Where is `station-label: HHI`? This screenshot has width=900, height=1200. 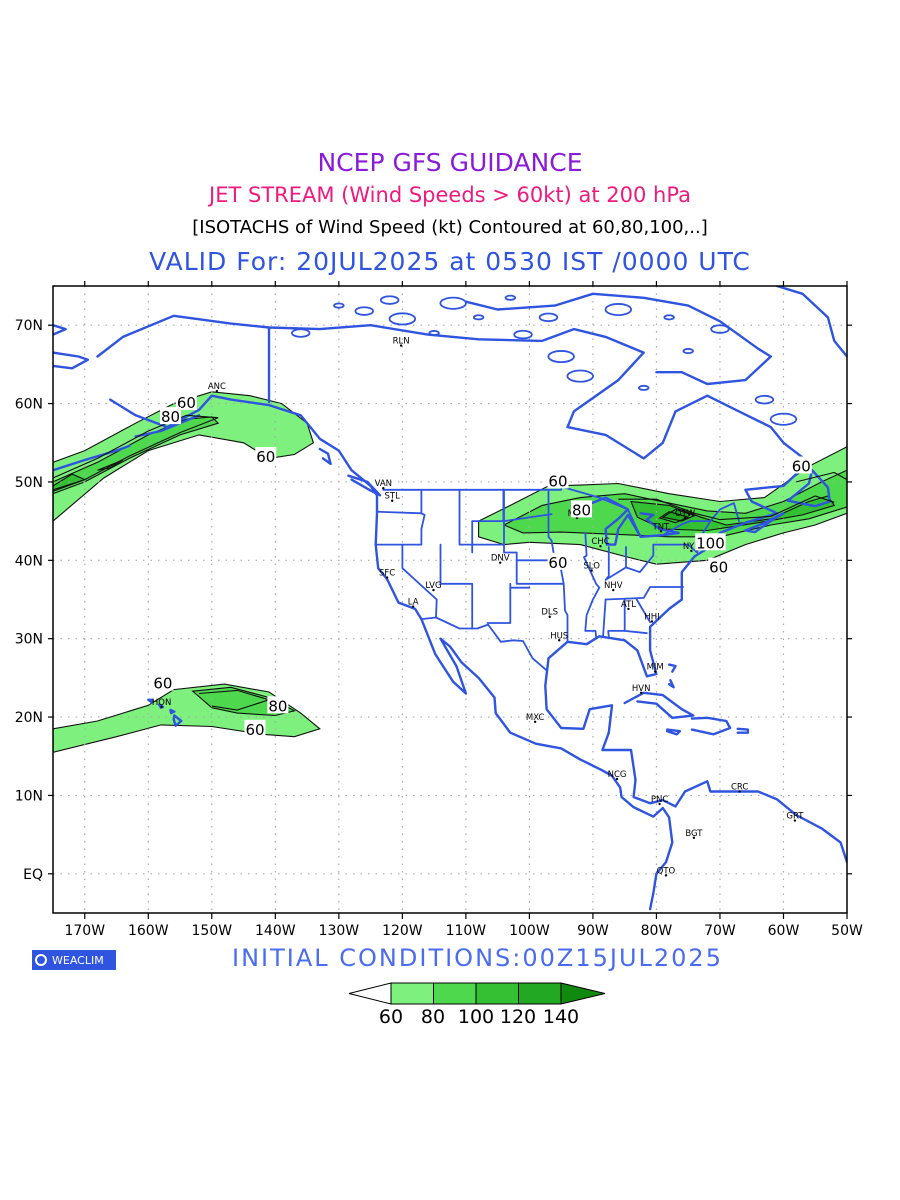 station-label: HHI is located at coordinates (651, 617).